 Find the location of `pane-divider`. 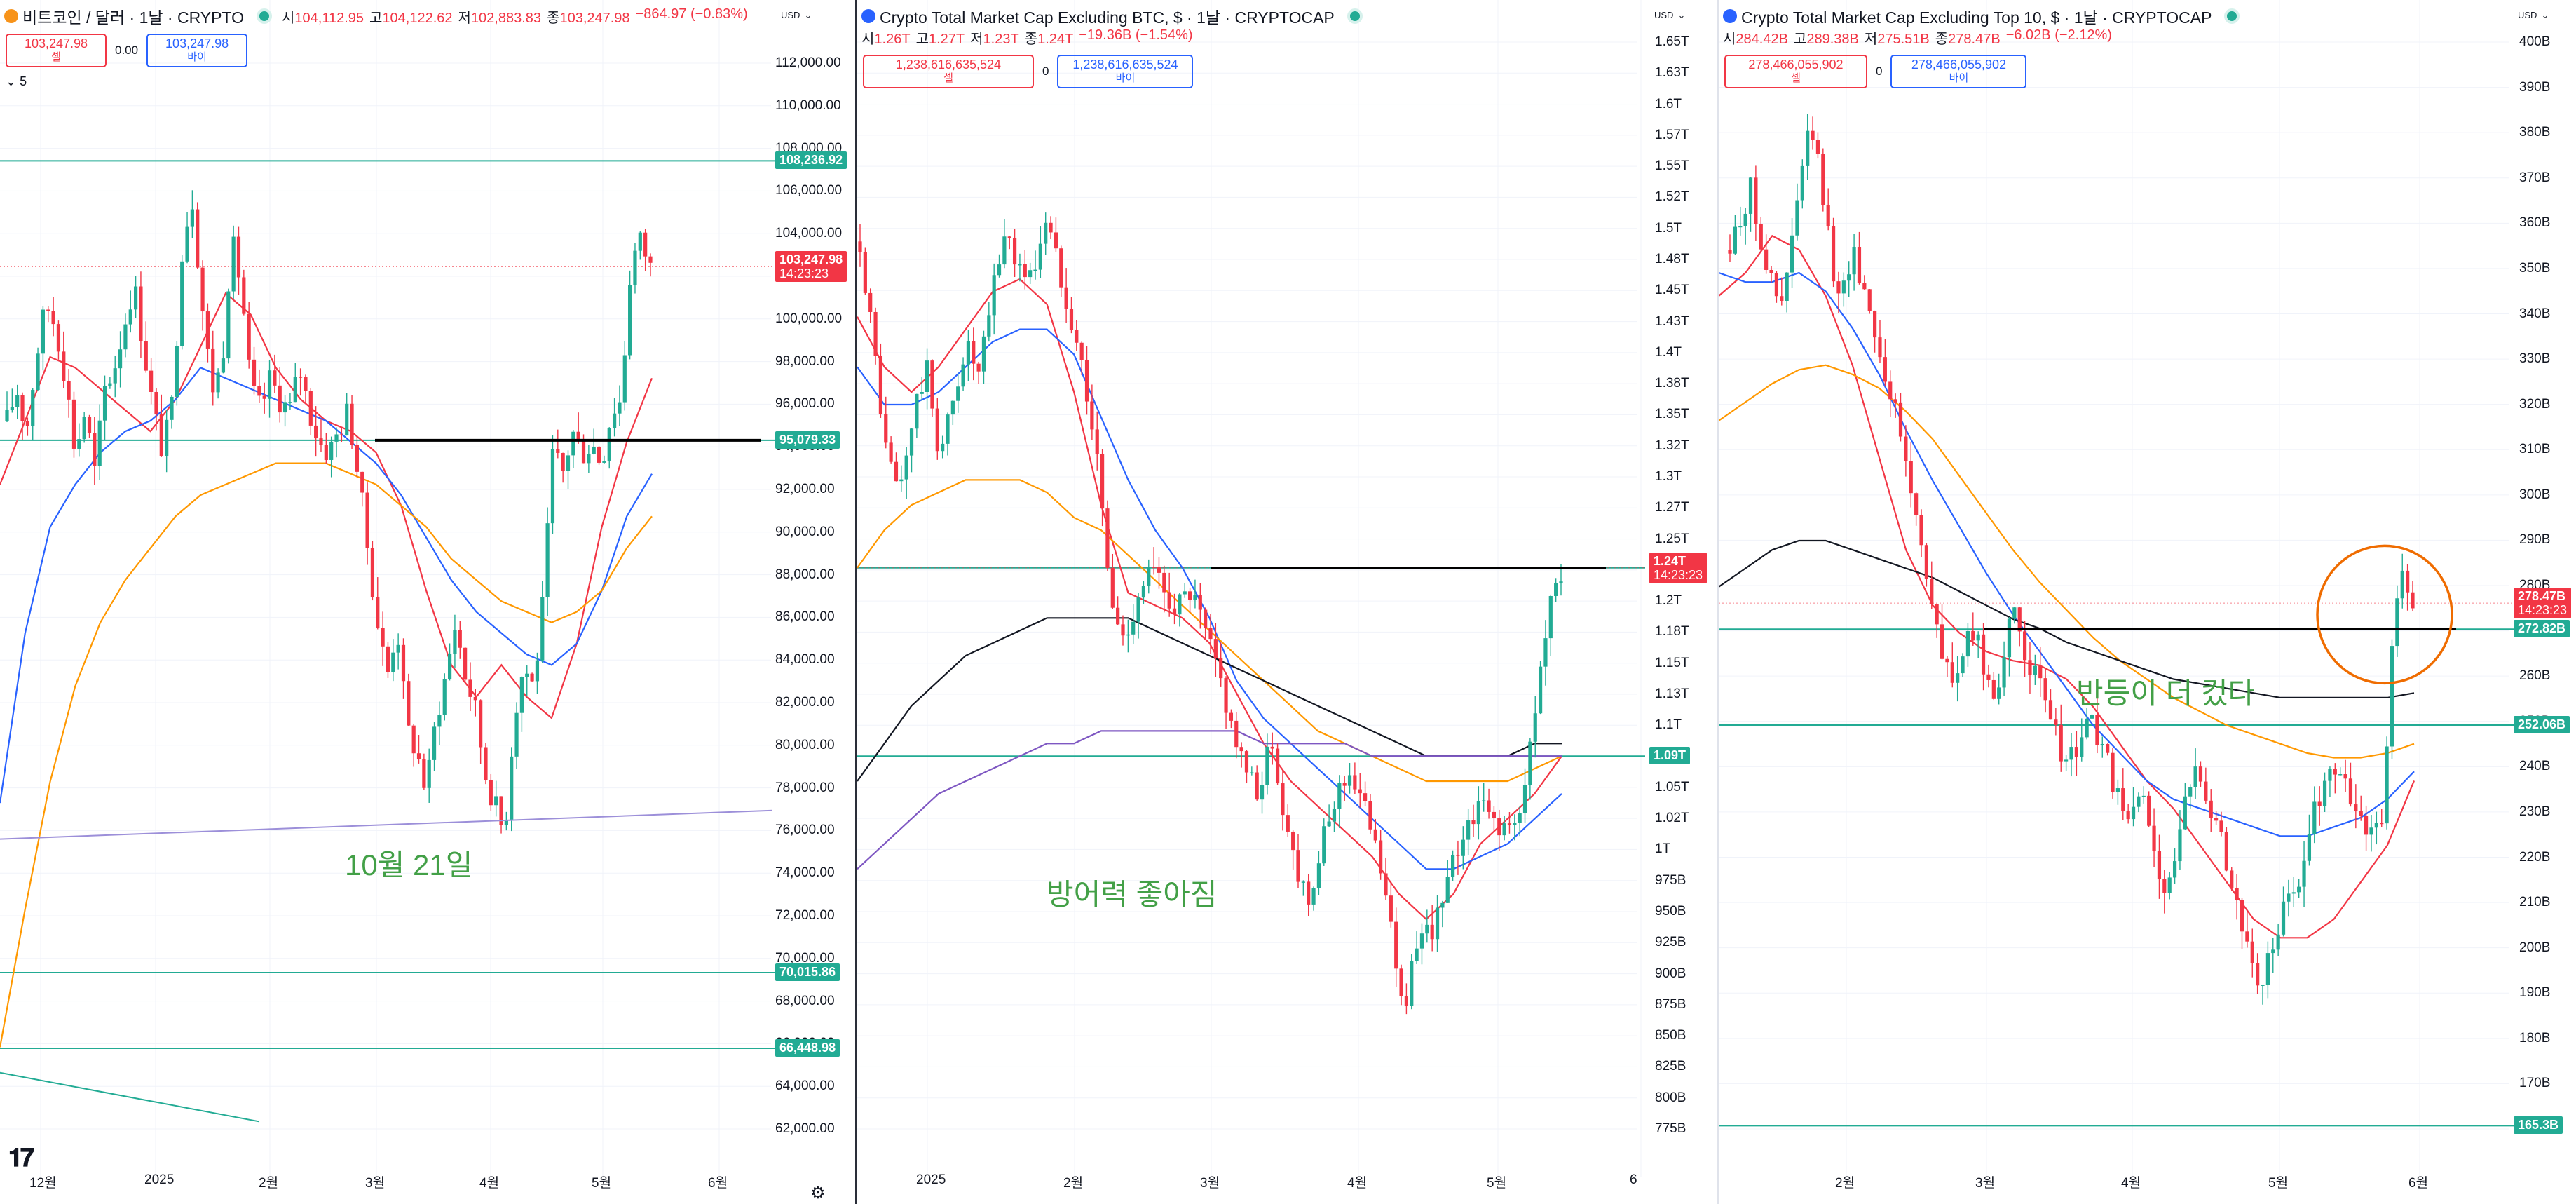

pane-divider is located at coordinates (1718, 602).